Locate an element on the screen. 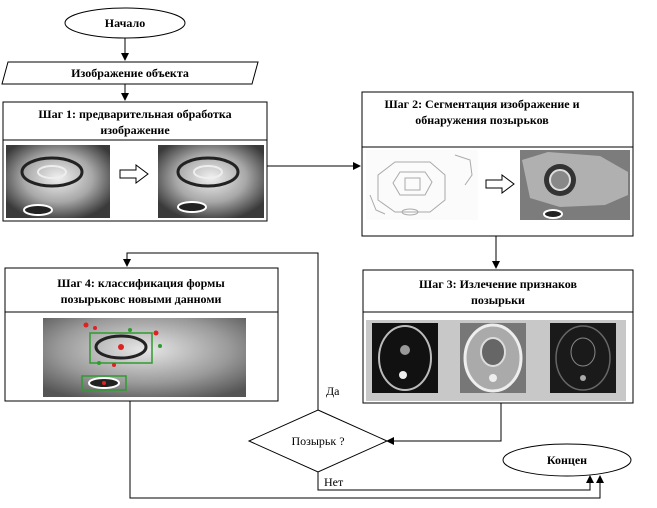 Image resolution: width=657 pixels, height=508 pixels. step1-title-line2: изображение is located at coordinates (135, 130).